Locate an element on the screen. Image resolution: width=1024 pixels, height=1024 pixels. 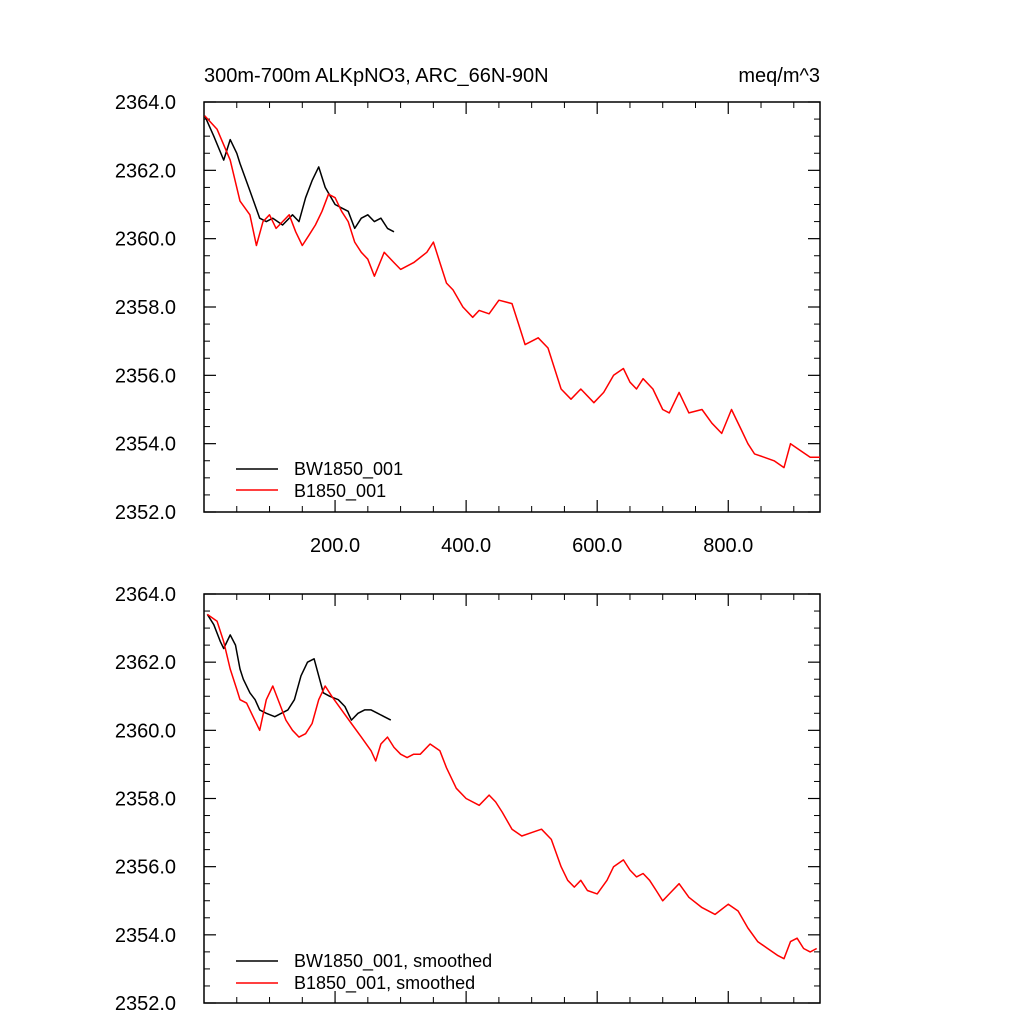
x-tick-label: 400.0 is located at coordinates (466, 546).